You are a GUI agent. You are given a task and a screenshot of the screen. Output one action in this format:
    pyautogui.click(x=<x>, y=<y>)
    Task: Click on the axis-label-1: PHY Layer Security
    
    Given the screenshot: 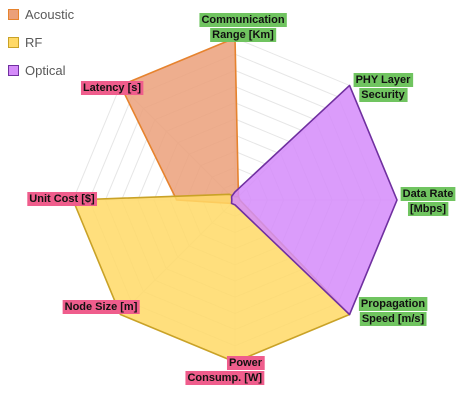 What is the action you would take?
    pyautogui.click(x=383, y=87)
    